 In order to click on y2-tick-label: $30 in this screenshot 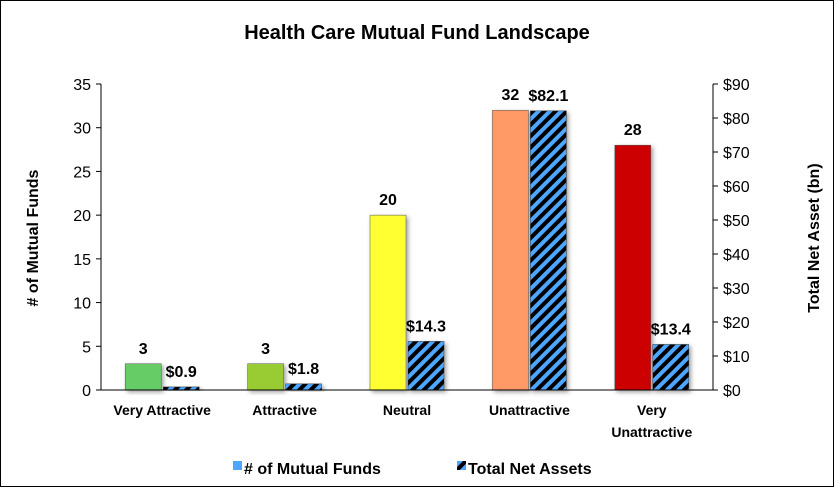, I will do `click(736, 289)`.